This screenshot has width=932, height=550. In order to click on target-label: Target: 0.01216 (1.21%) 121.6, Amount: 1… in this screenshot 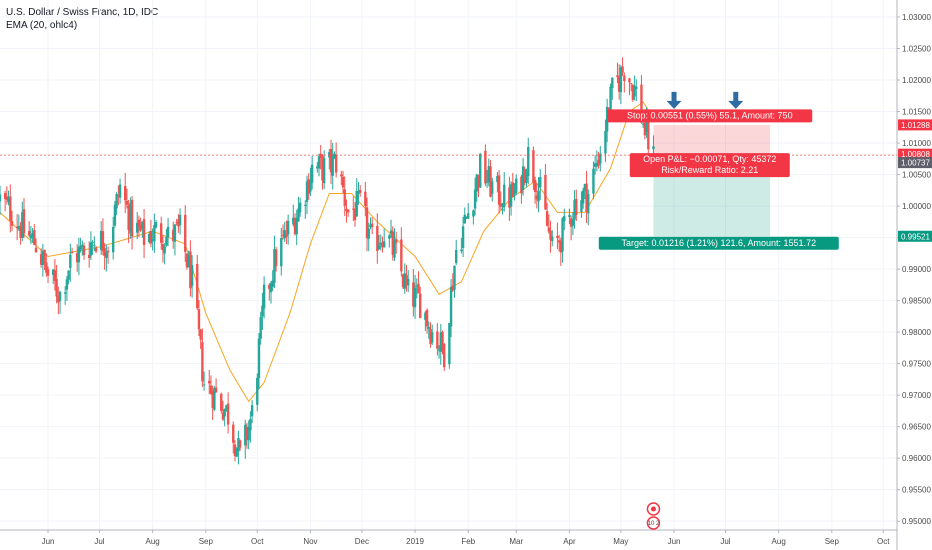, I will do `click(718, 243)`.